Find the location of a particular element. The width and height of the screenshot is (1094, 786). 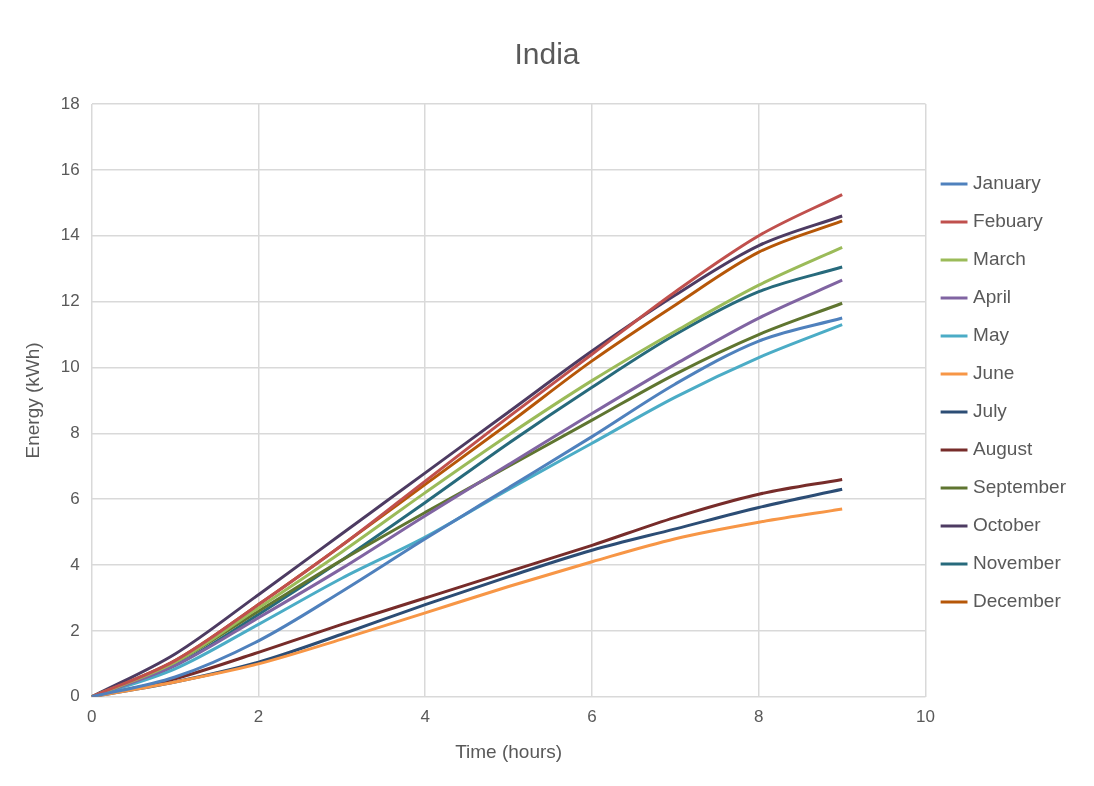

legend-label: May is located at coordinates (991, 335).